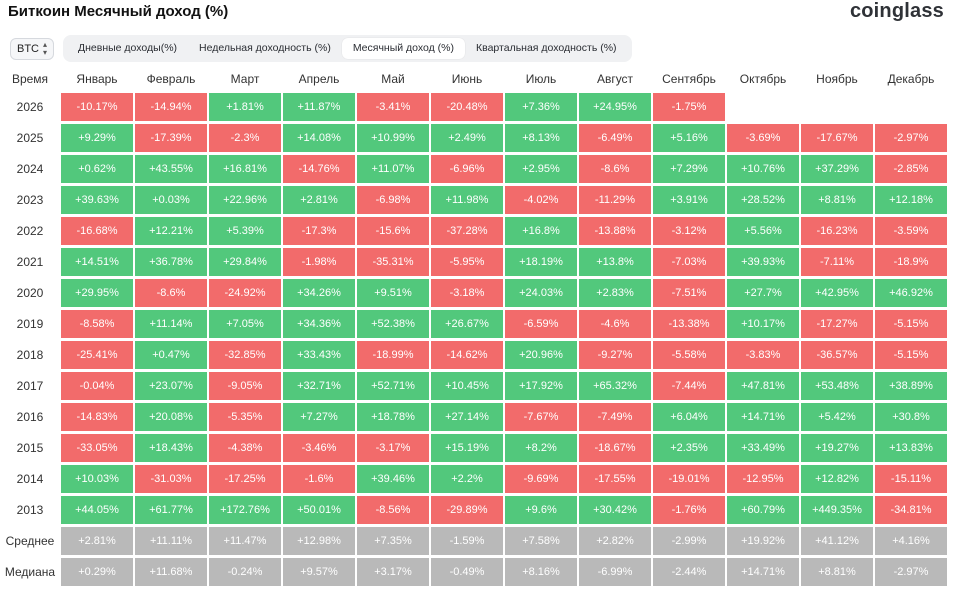 Image resolution: width=960 pixels, height=598 pixels. Describe the element at coordinates (615, 262) in the screenshot. I see `return-cell: +13.8%` at that location.